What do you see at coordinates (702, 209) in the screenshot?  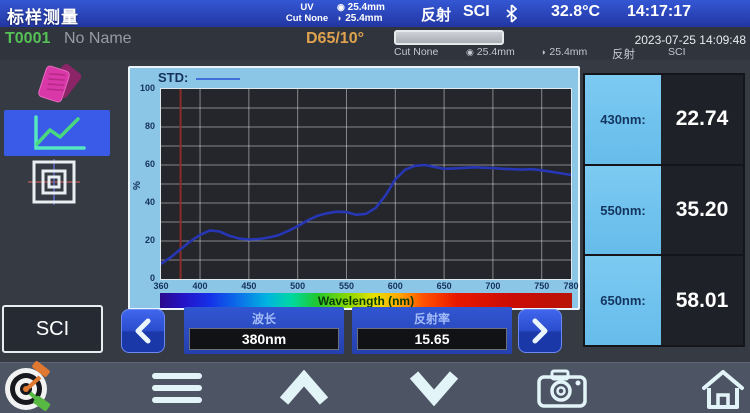 I see `reading-value-550nm: 35.20` at bounding box center [702, 209].